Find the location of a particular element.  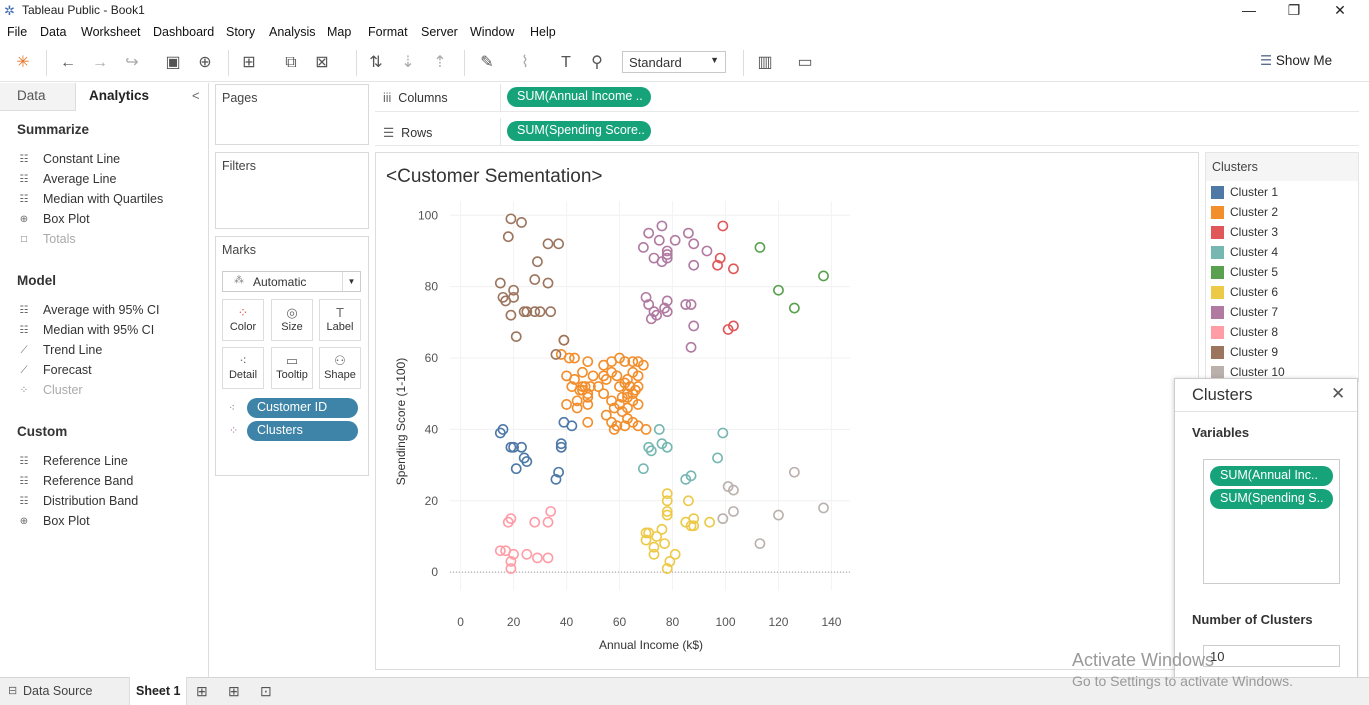

number-clusters-input: 10 is located at coordinates (1271, 656).